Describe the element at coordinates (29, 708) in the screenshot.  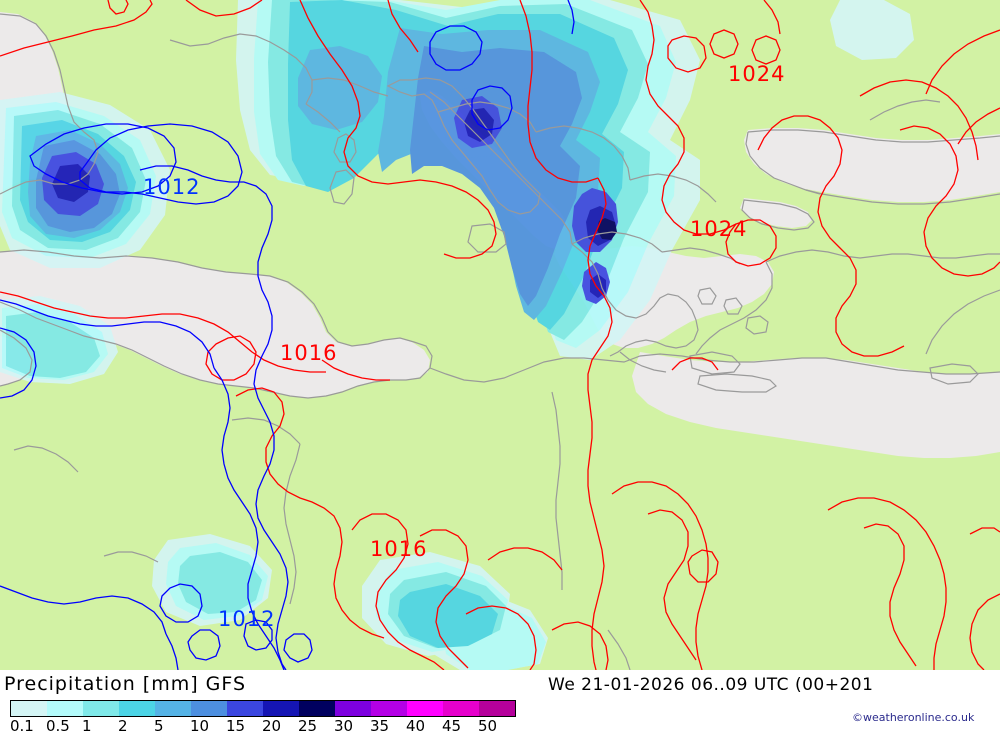
I see `colorbar-swatch-0.1` at that location.